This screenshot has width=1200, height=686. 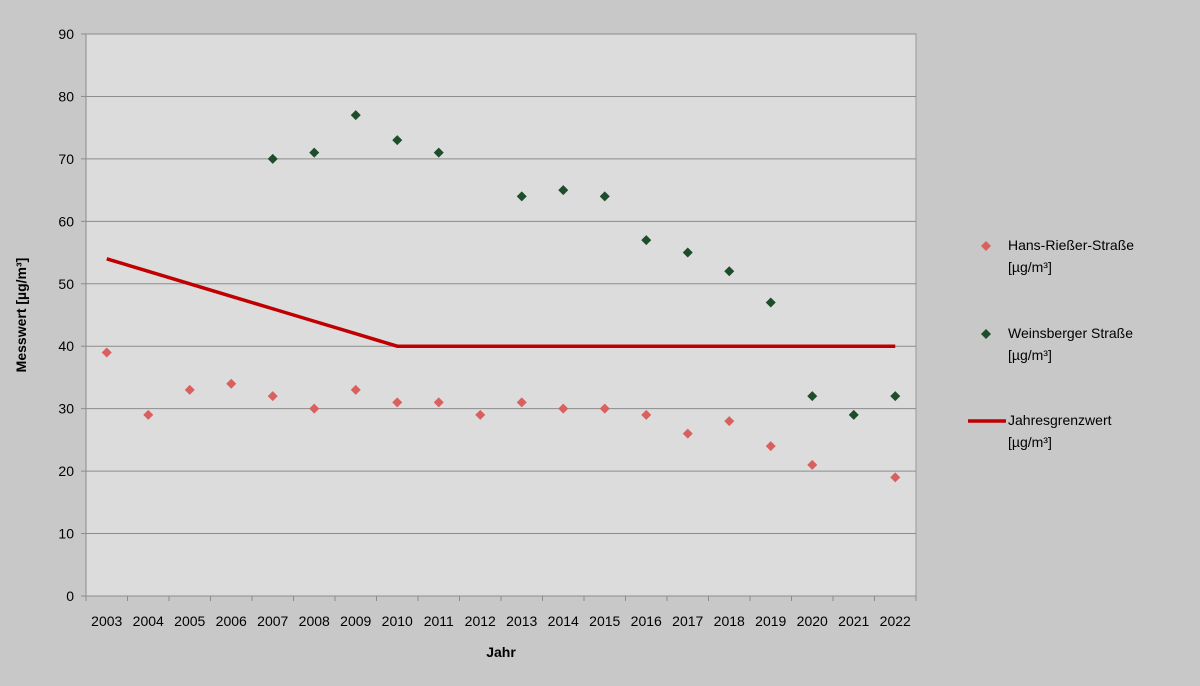 What do you see at coordinates (646, 621) in the screenshot?
I see `x-tick-label: 2016` at bounding box center [646, 621].